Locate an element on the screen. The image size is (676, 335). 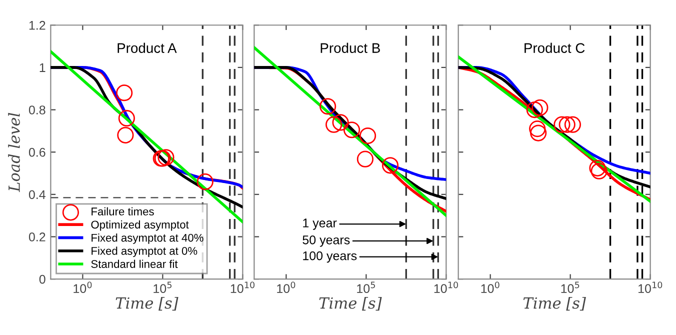
annotation: 100 years is located at coordinates (330, 257).